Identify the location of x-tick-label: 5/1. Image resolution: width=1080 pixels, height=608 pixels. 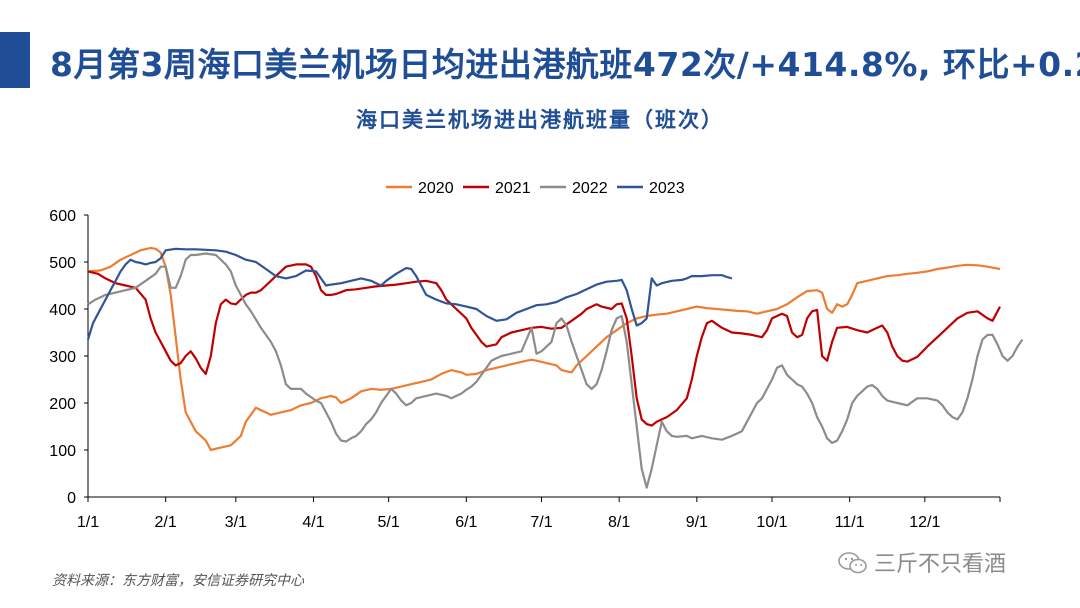
(389, 522).